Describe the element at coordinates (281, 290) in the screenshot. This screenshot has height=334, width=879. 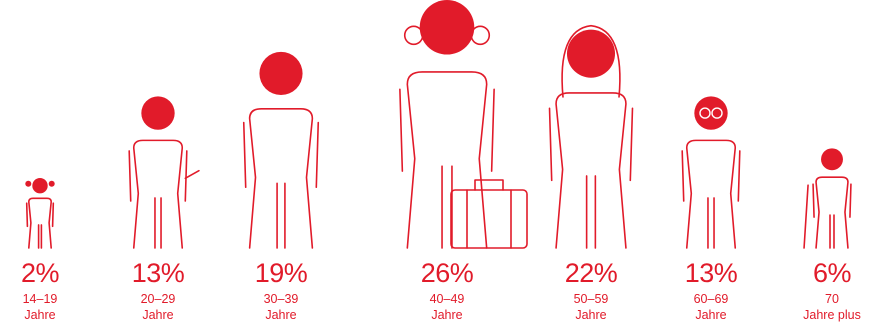
I see `age-group-label: 19% 30–39 Jahre` at that location.